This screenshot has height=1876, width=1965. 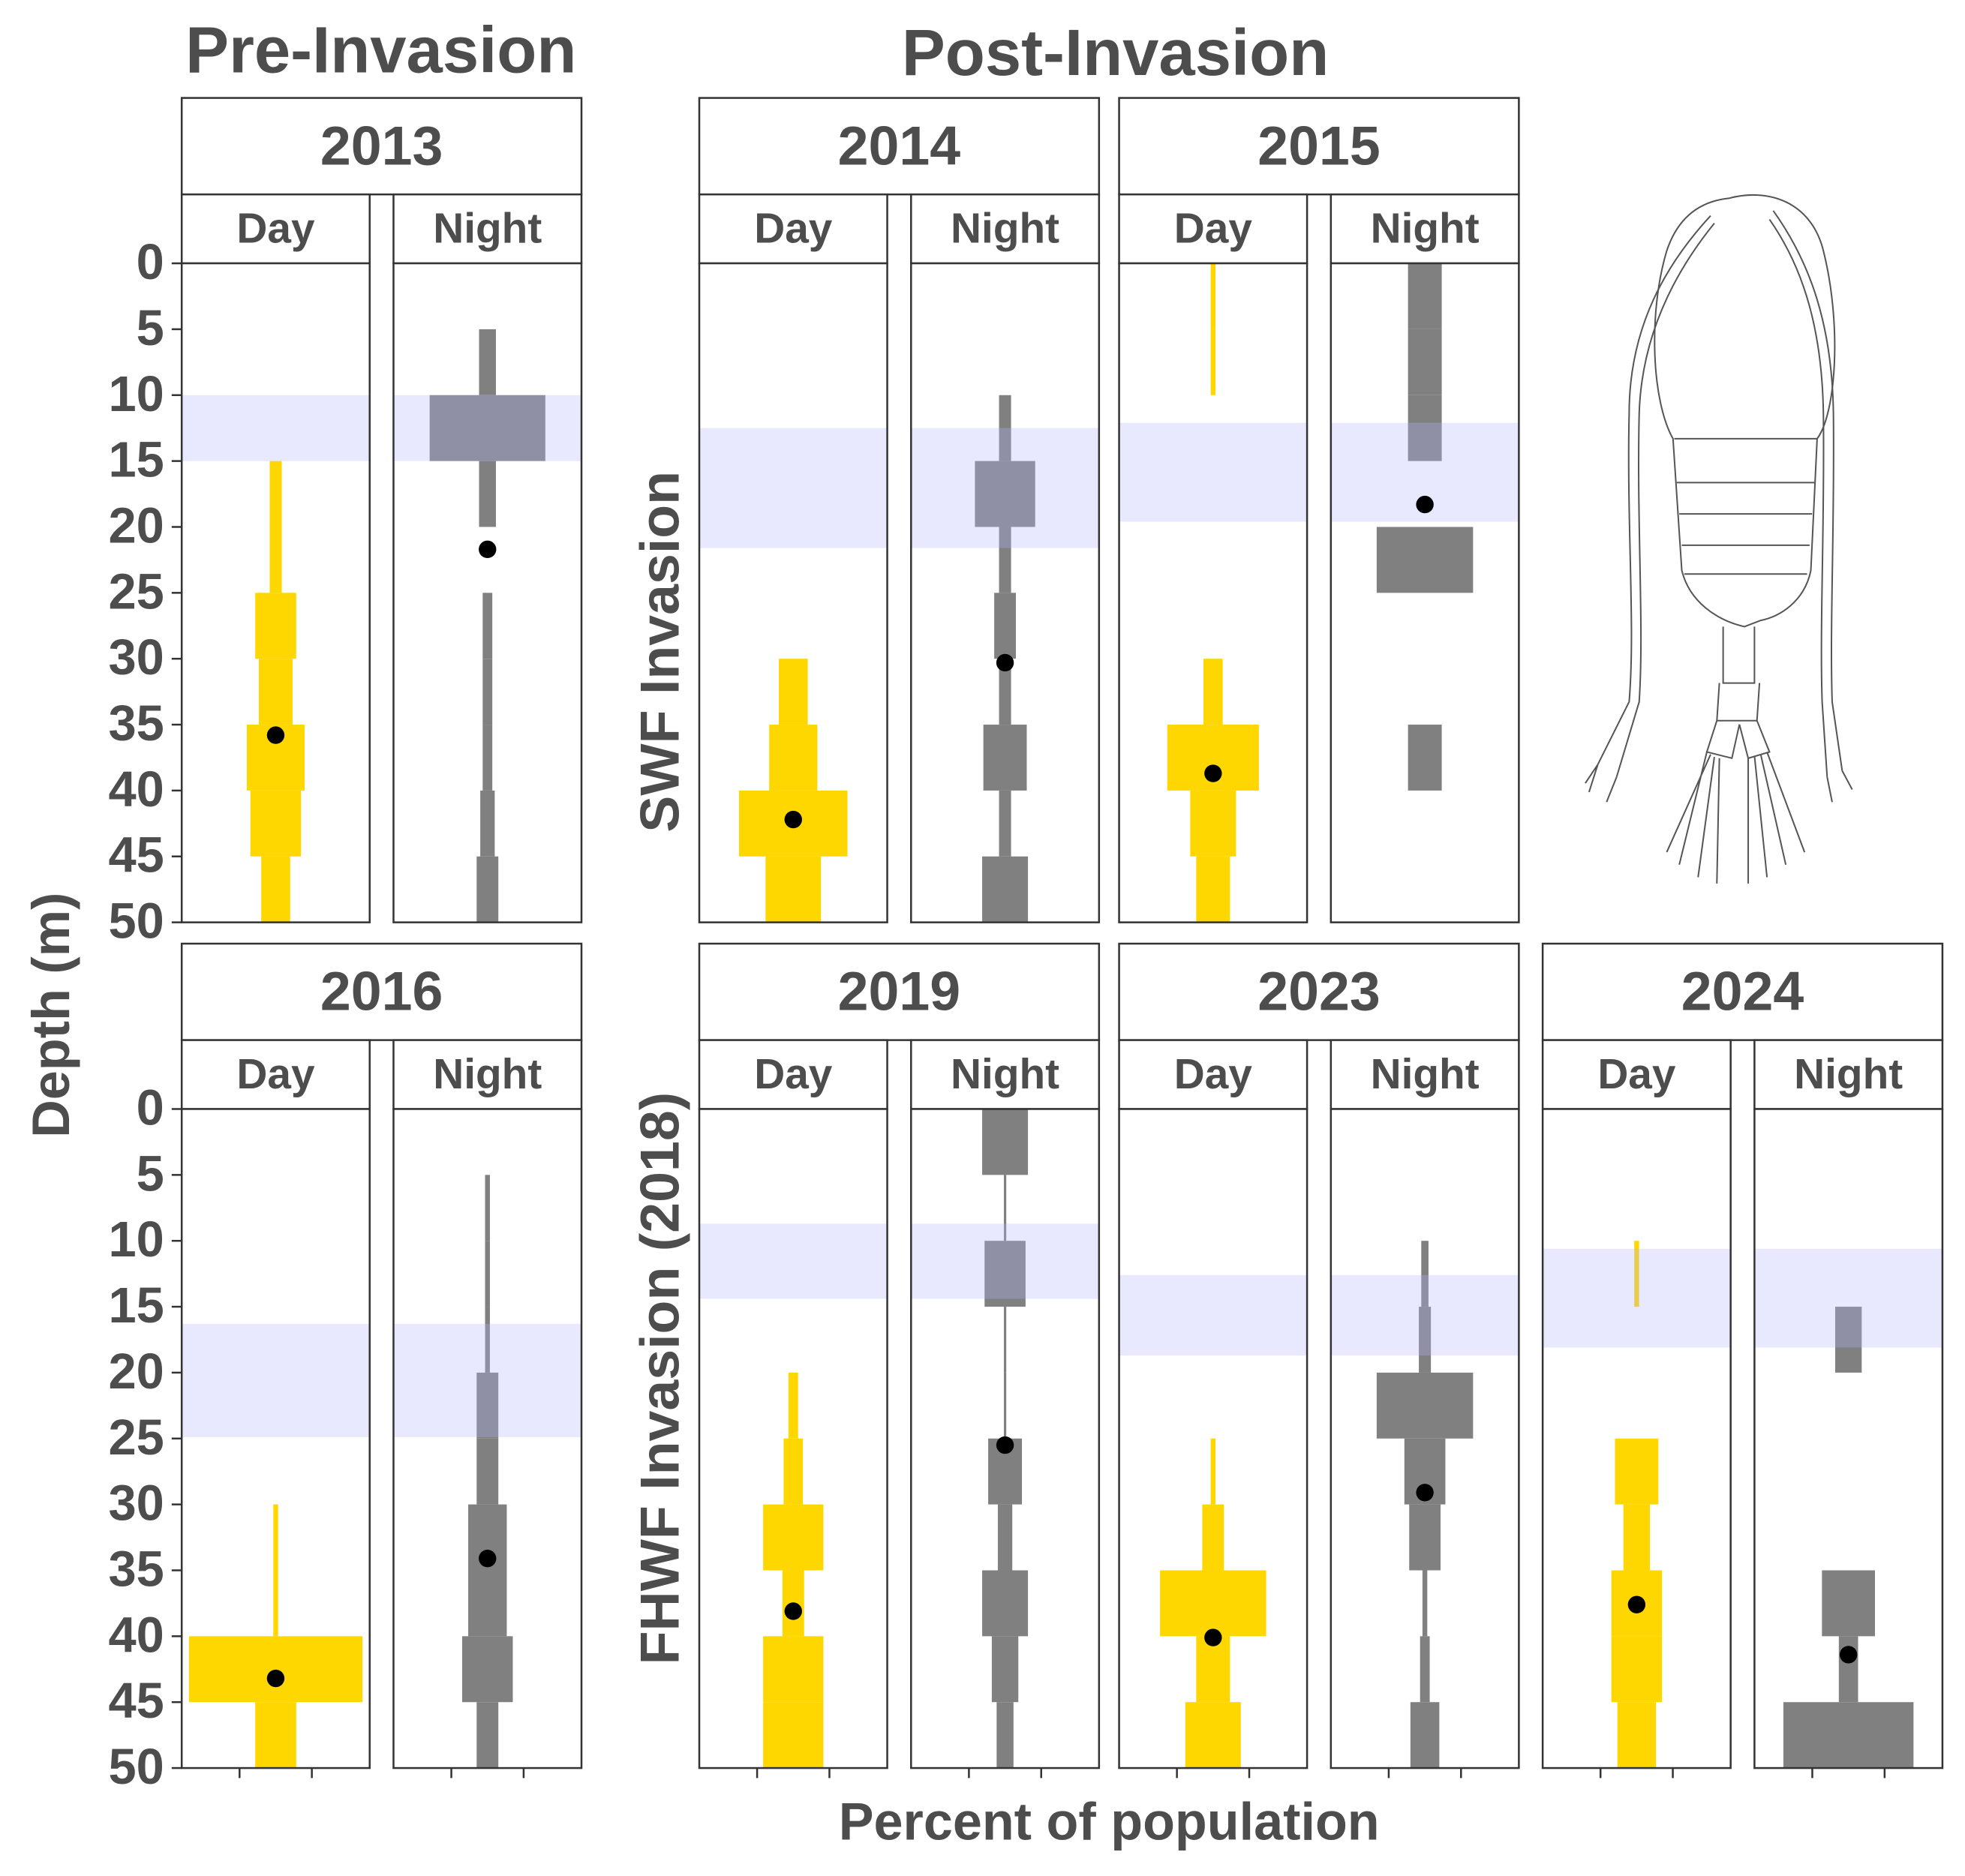 I want to click on year-label: 2024, so click(x=1742, y=991).